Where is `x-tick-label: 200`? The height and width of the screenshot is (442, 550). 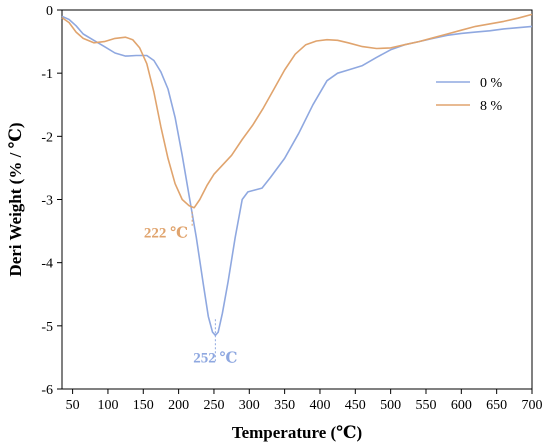 x-tick-label: 200 is located at coordinates (178, 405).